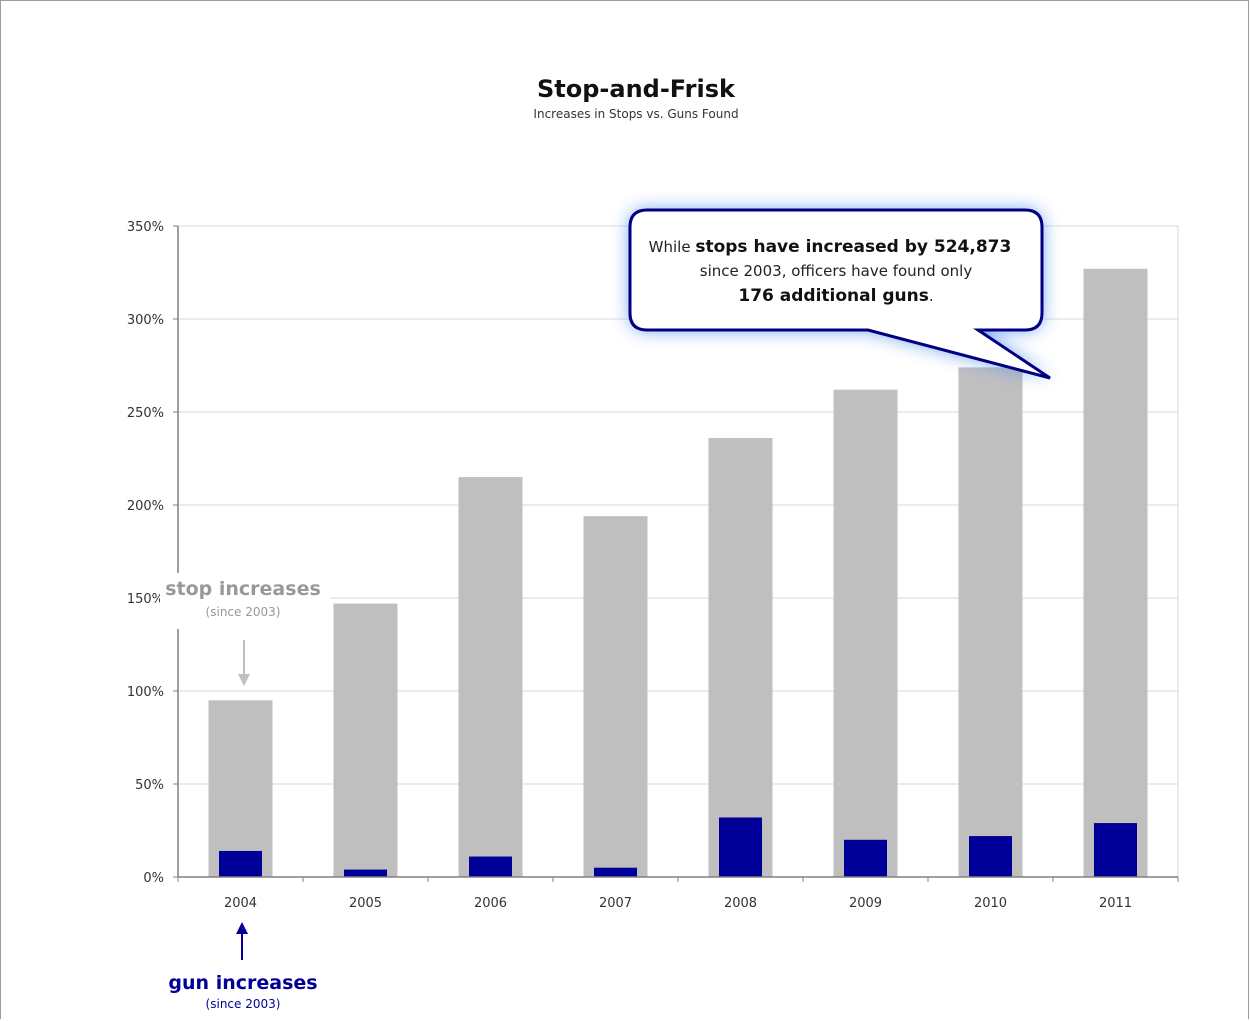 The image size is (1251, 1021). I want to click on y-tick-label-4: 200%, so click(145, 506).